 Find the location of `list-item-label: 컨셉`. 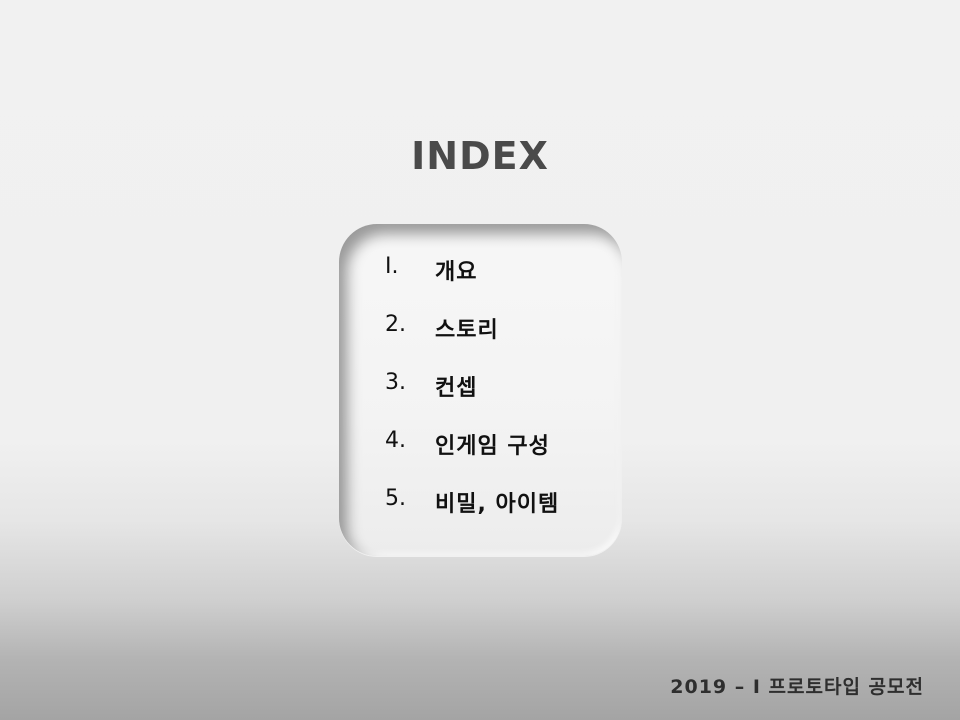

list-item-label: 컨셉 is located at coordinates (456, 388).